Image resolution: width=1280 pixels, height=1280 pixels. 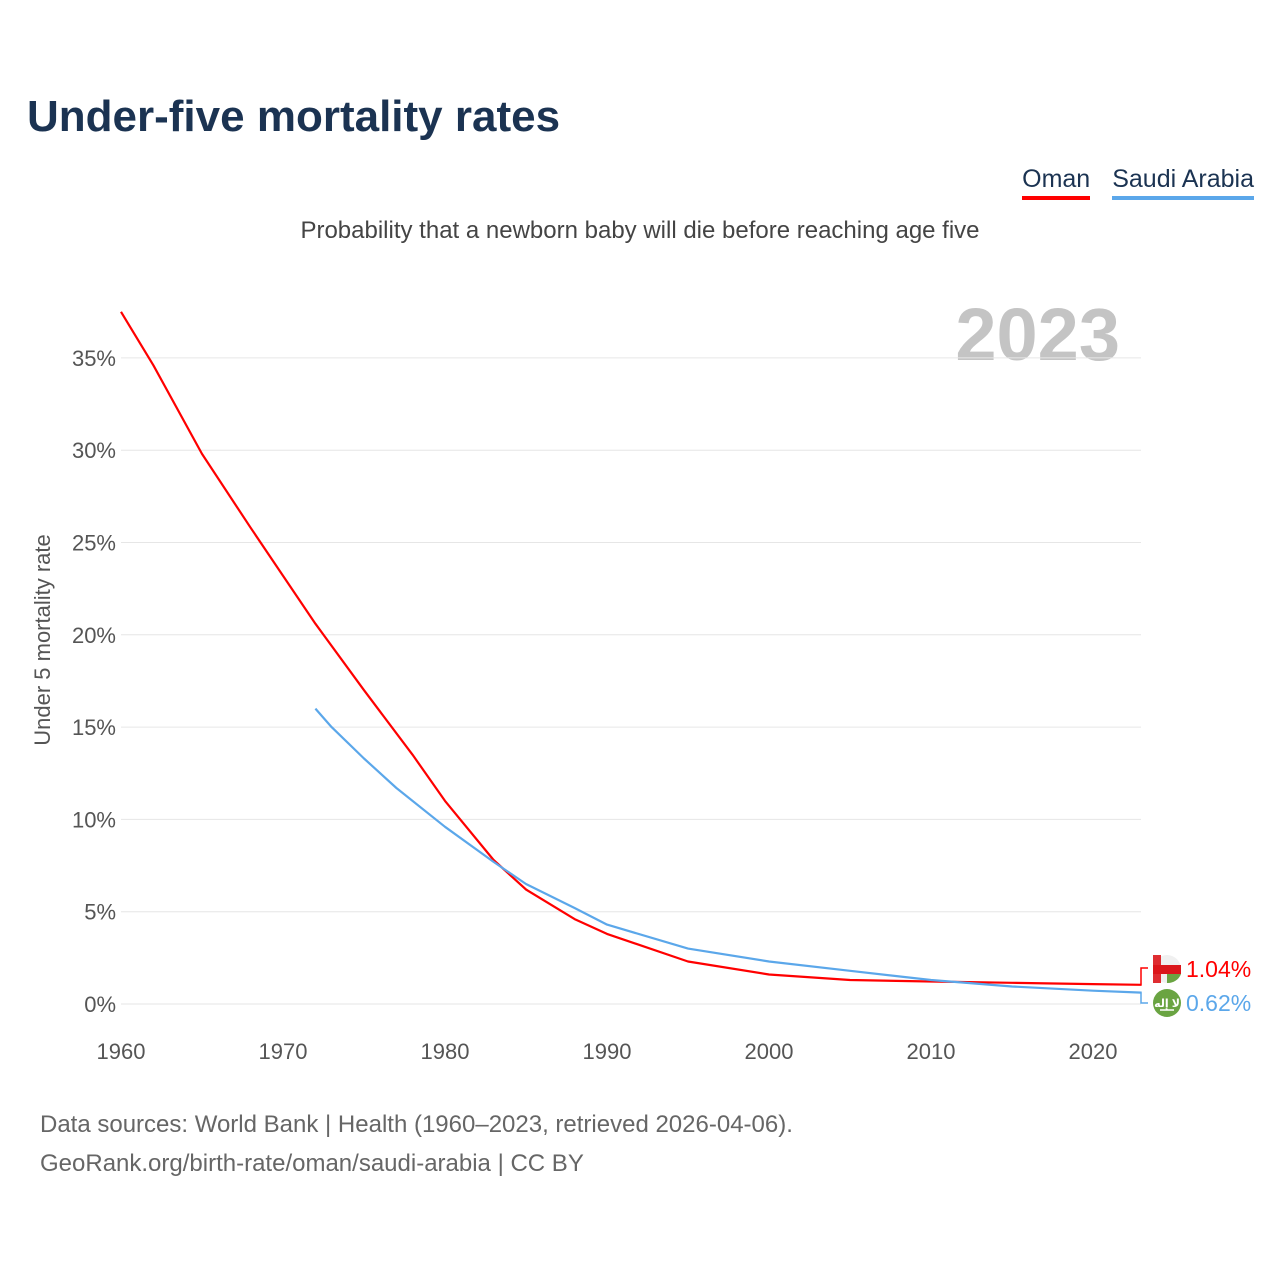 I want to click on x-tick-label: 2000, so click(x=769, y=1051).